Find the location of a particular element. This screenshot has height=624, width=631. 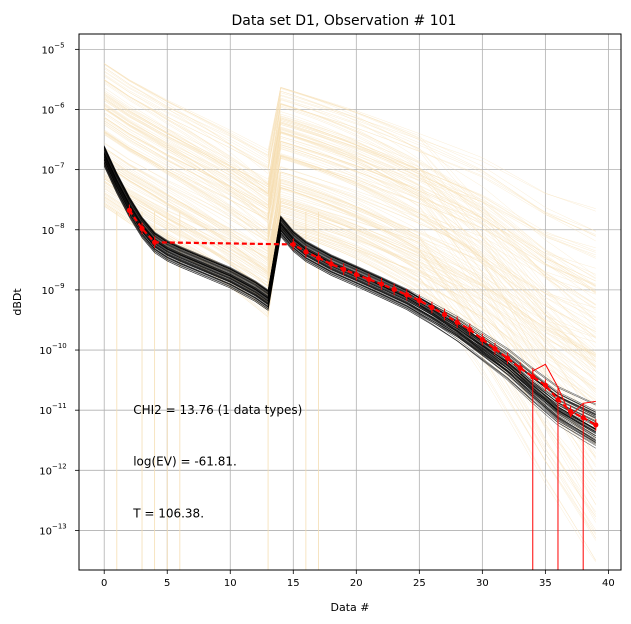

y-tick-label: 10⁻⁹ is located at coordinates (52, 289).